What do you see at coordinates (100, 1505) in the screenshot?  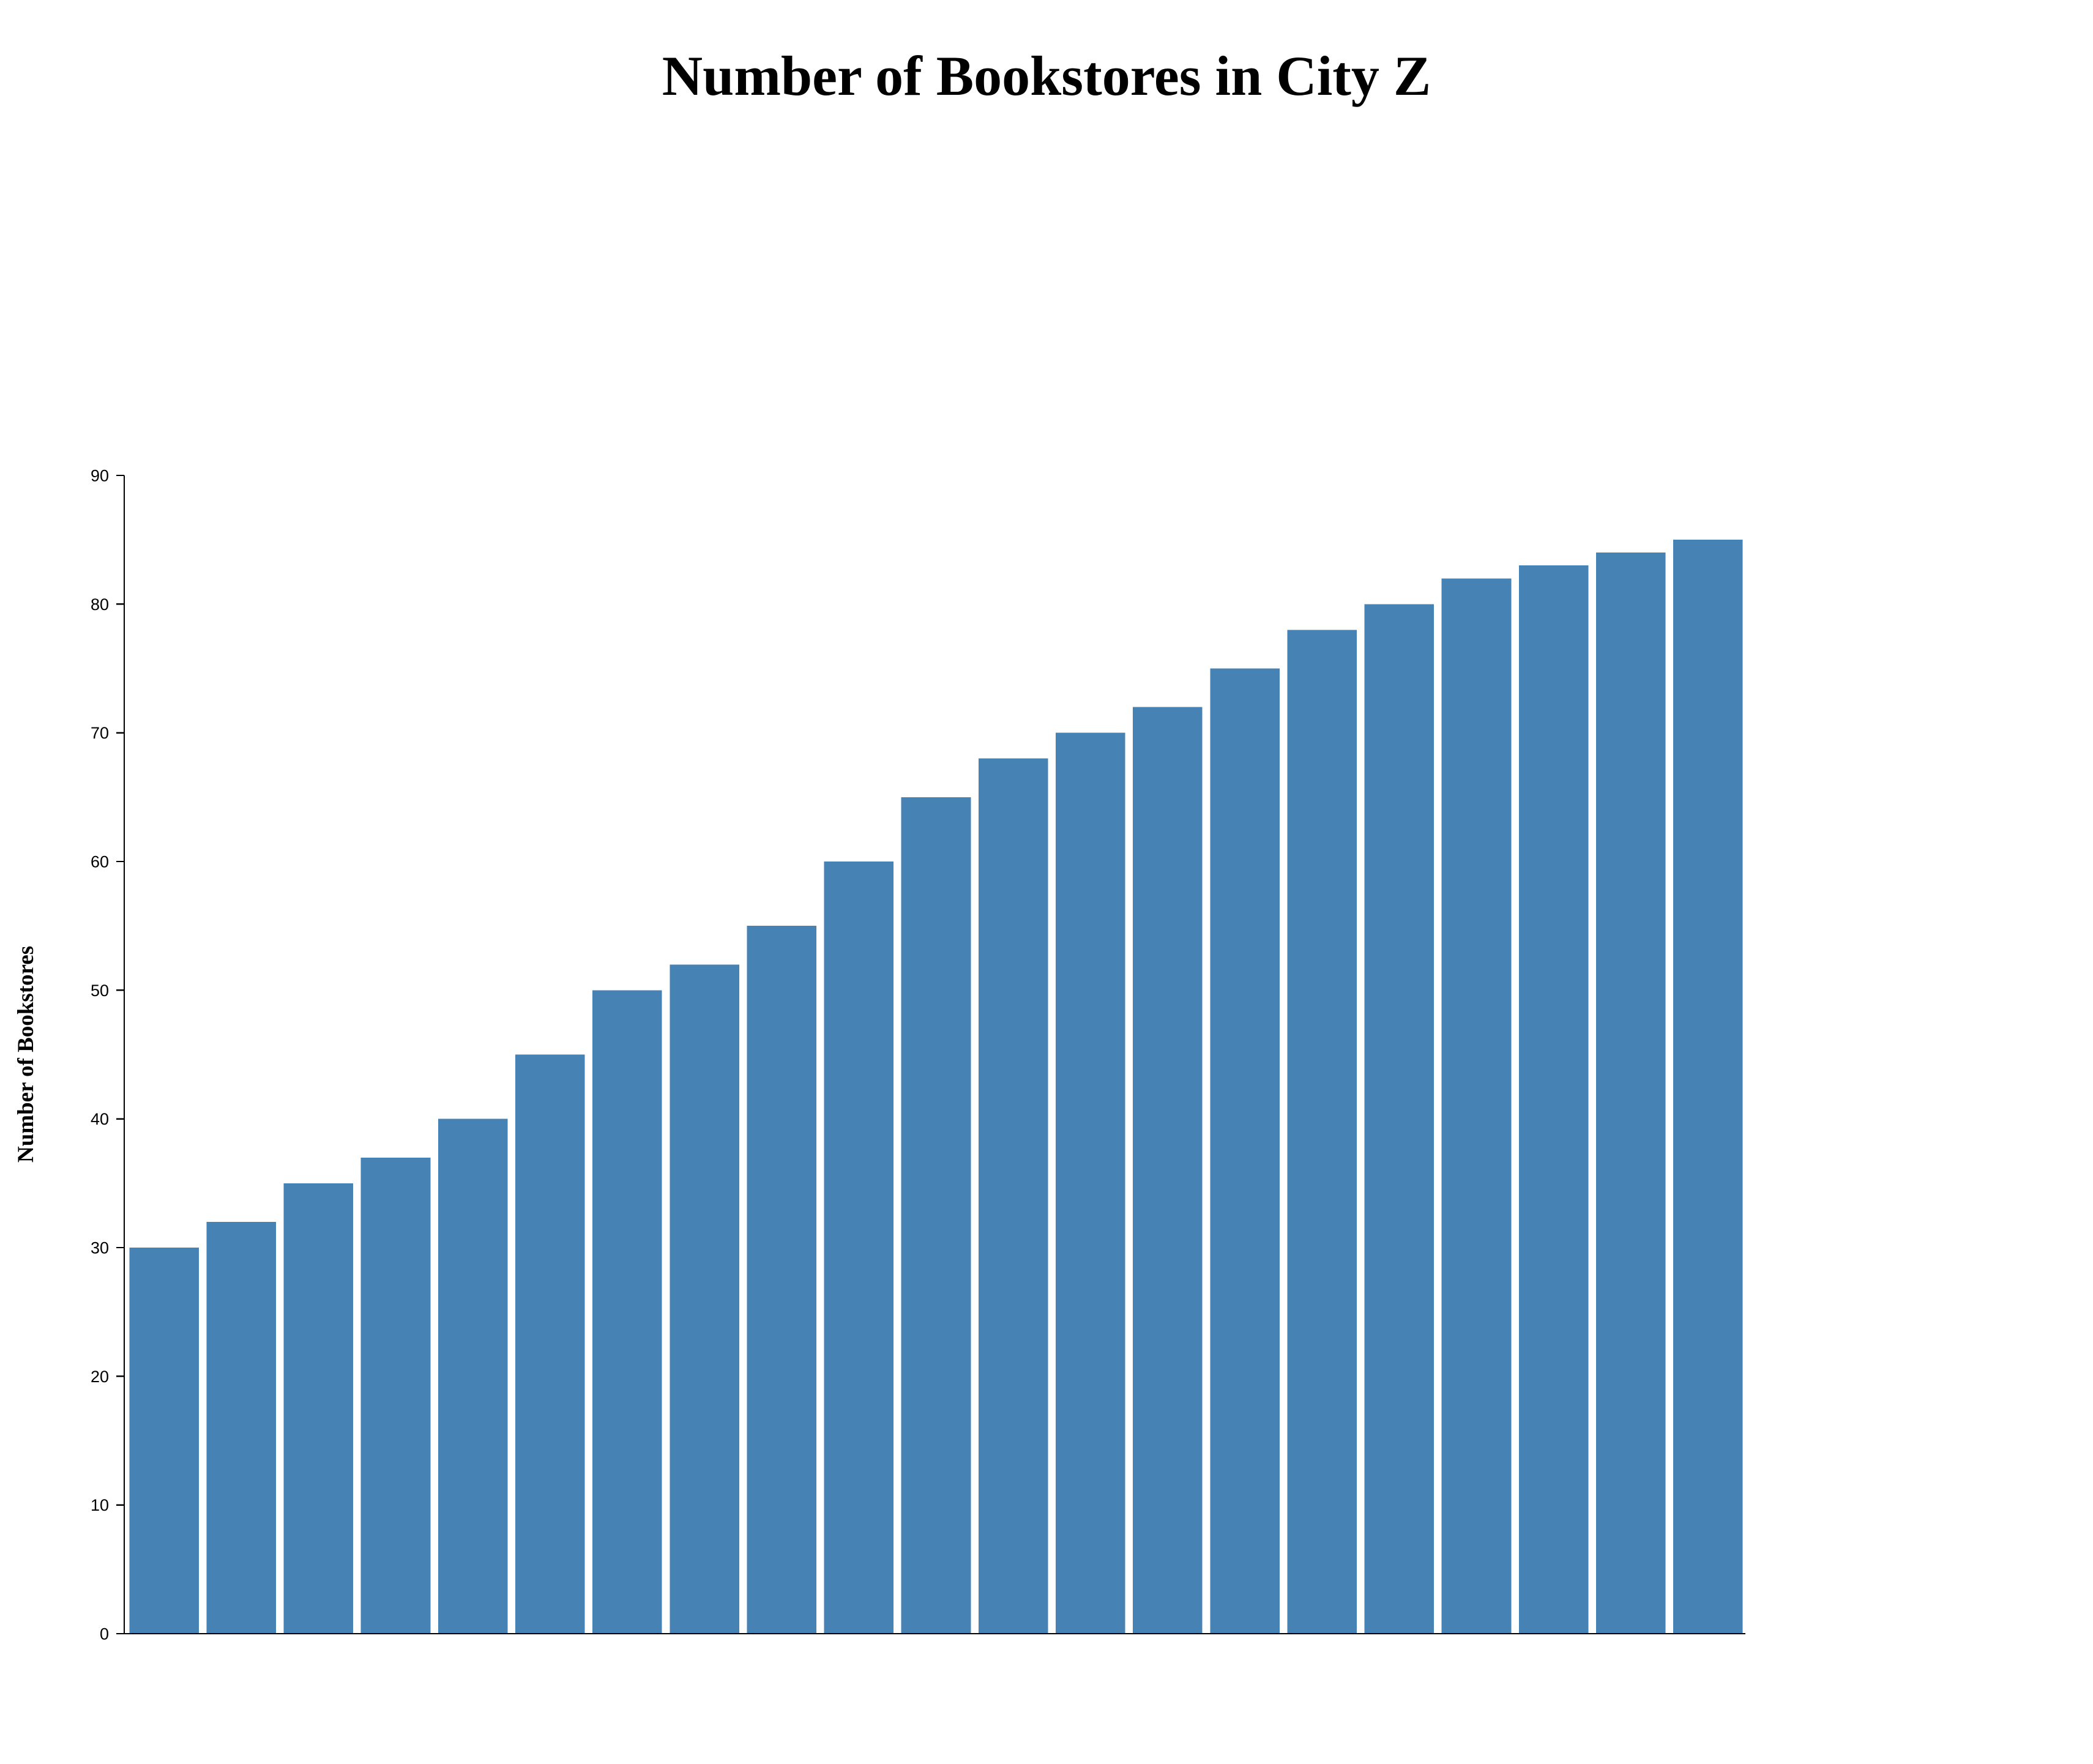 I see `y-tick-label: 10` at bounding box center [100, 1505].